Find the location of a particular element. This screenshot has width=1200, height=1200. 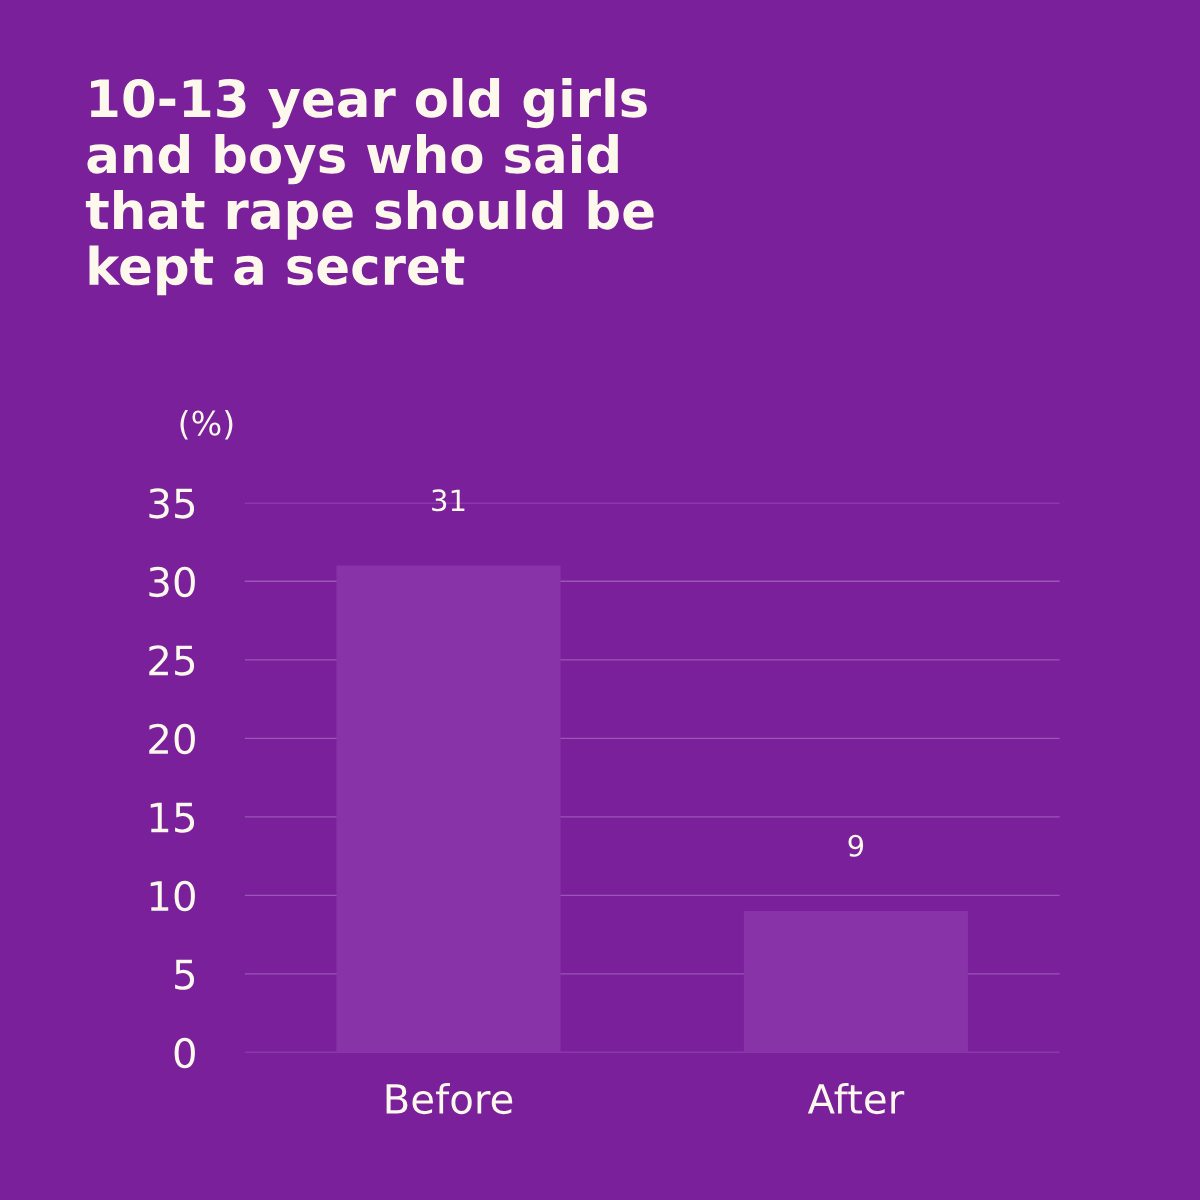

y-tick-label: 35 is located at coordinates (172, 503).